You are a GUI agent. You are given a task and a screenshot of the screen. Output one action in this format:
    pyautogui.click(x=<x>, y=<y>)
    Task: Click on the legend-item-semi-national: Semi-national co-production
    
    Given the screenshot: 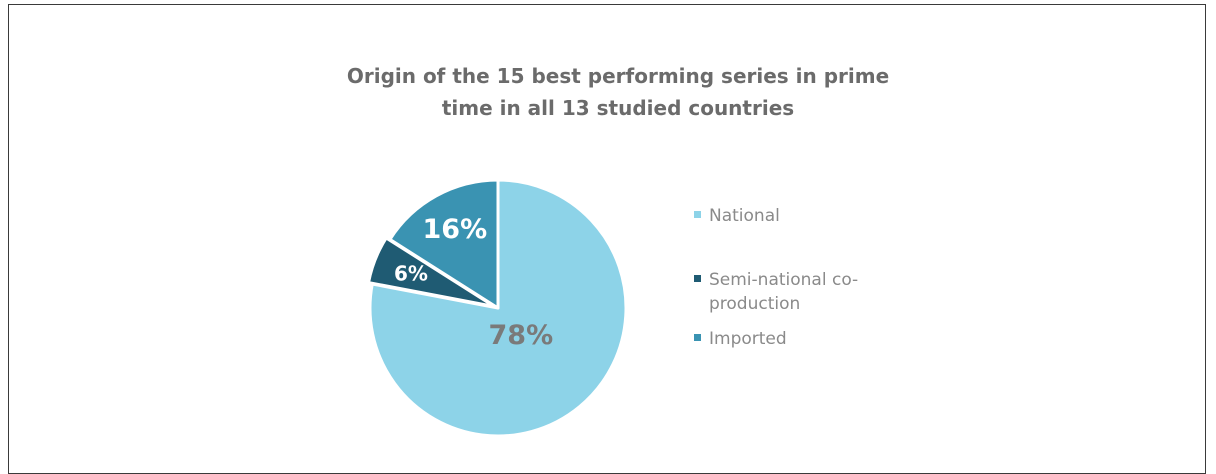 What is the action you would take?
    pyautogui.click(x=776, y=292)
    